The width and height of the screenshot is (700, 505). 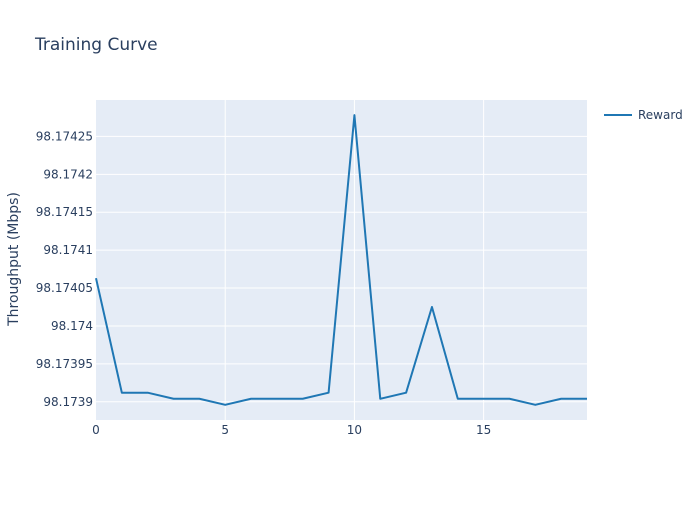 What do you see at coordinates (483, 430) in the screenshot?
I see `x-tick-label: 15` at bounding box center [483, 430].